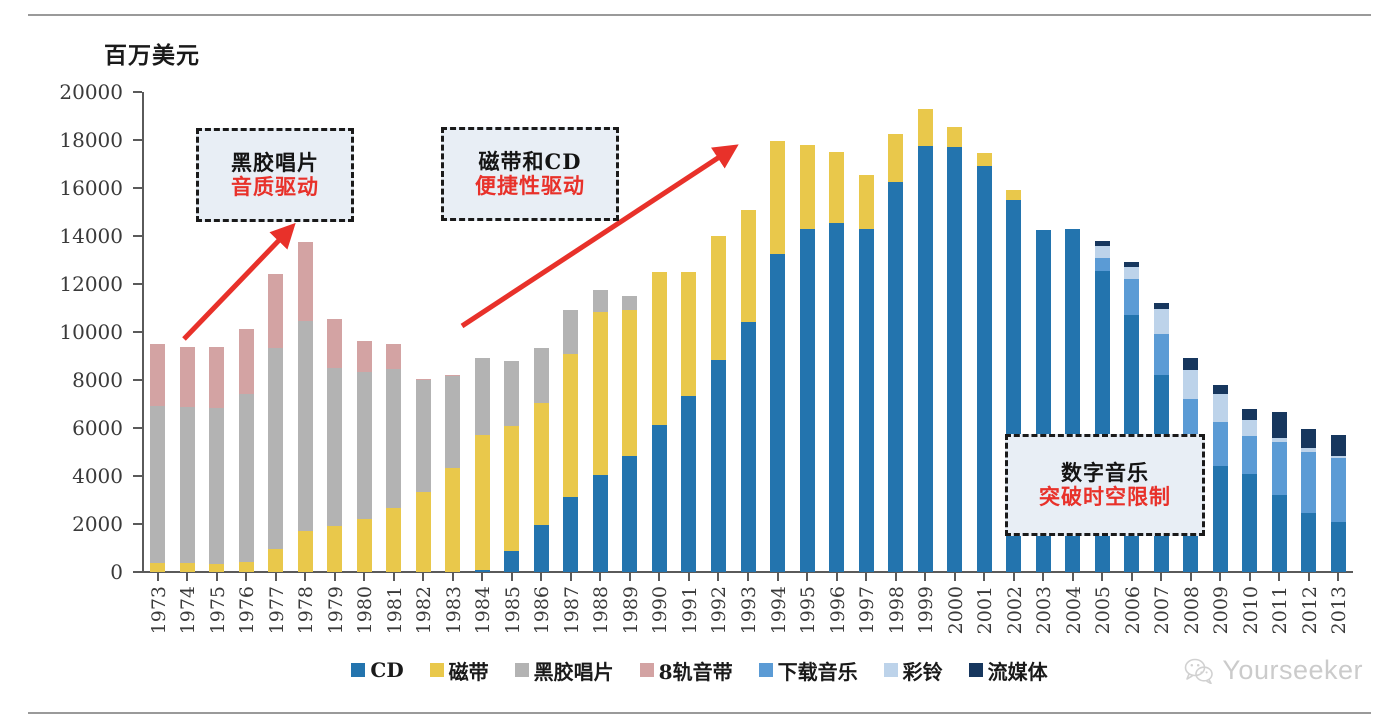 This screenshot has width=1399, height=728. I want to click on legend-label: 流媒体, so click(1017, 671).